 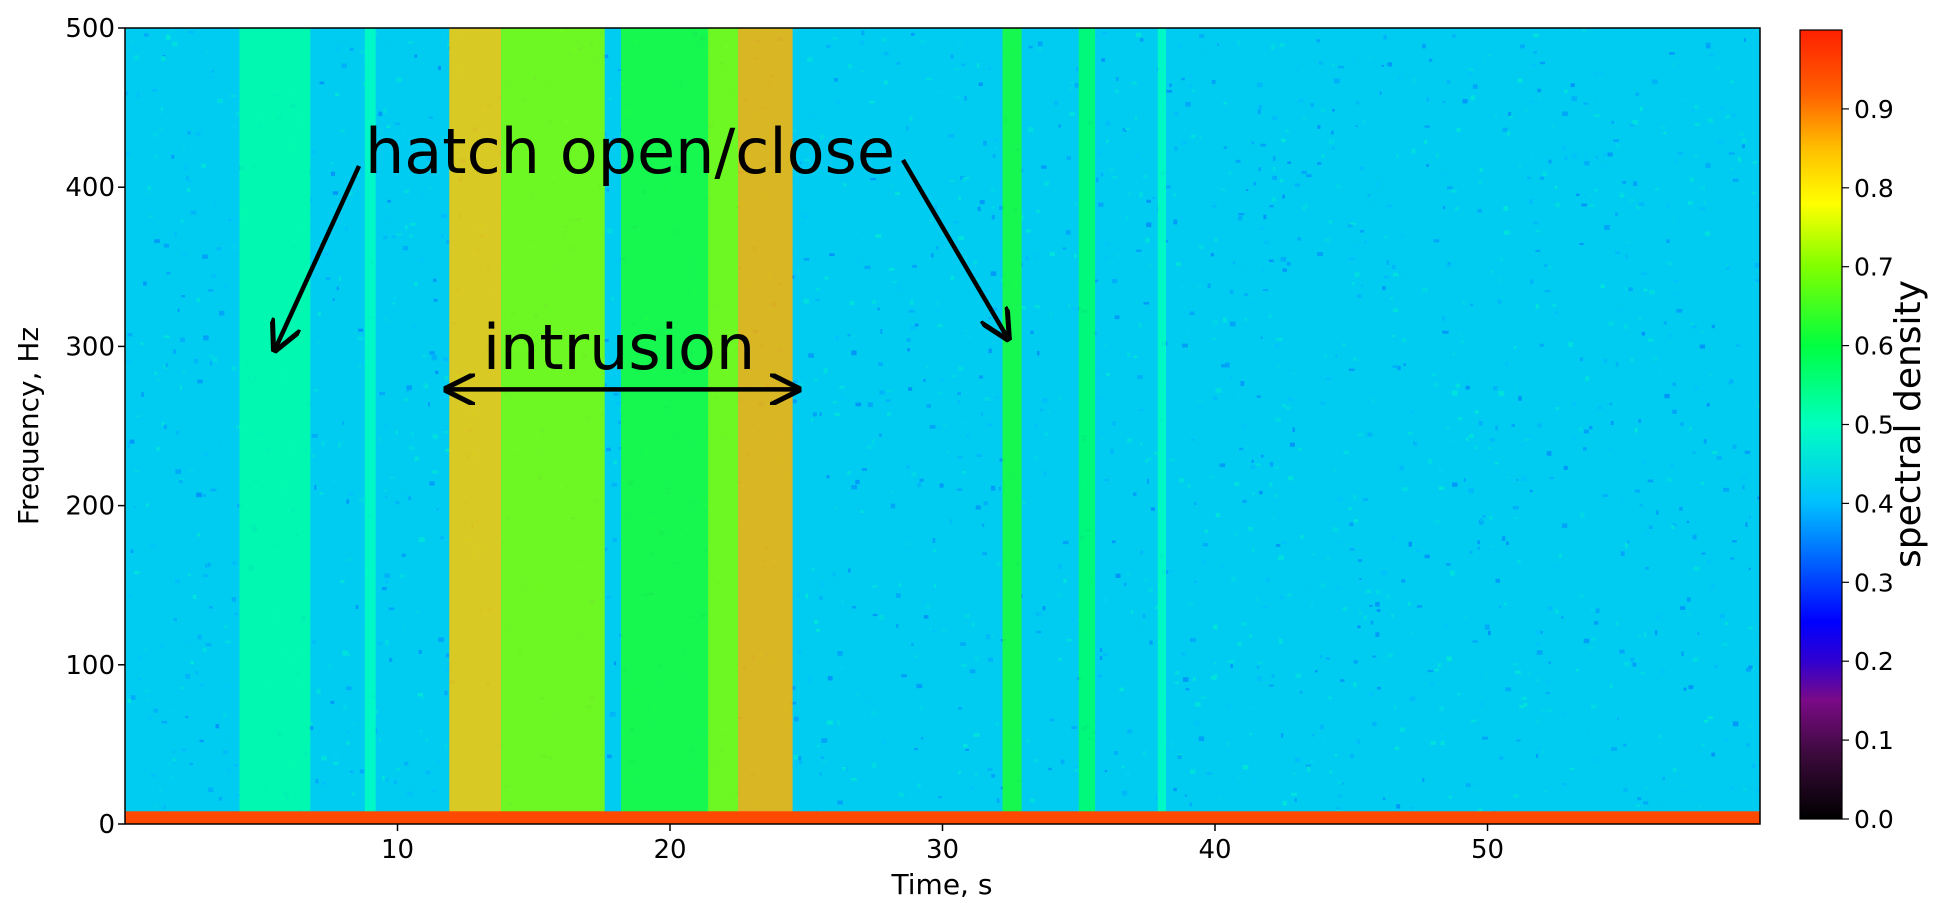 What do you see at coordinates (1214, 850) in the screenshot?
I see `x-tick-label: 40` at bounding box center [1214, 850].